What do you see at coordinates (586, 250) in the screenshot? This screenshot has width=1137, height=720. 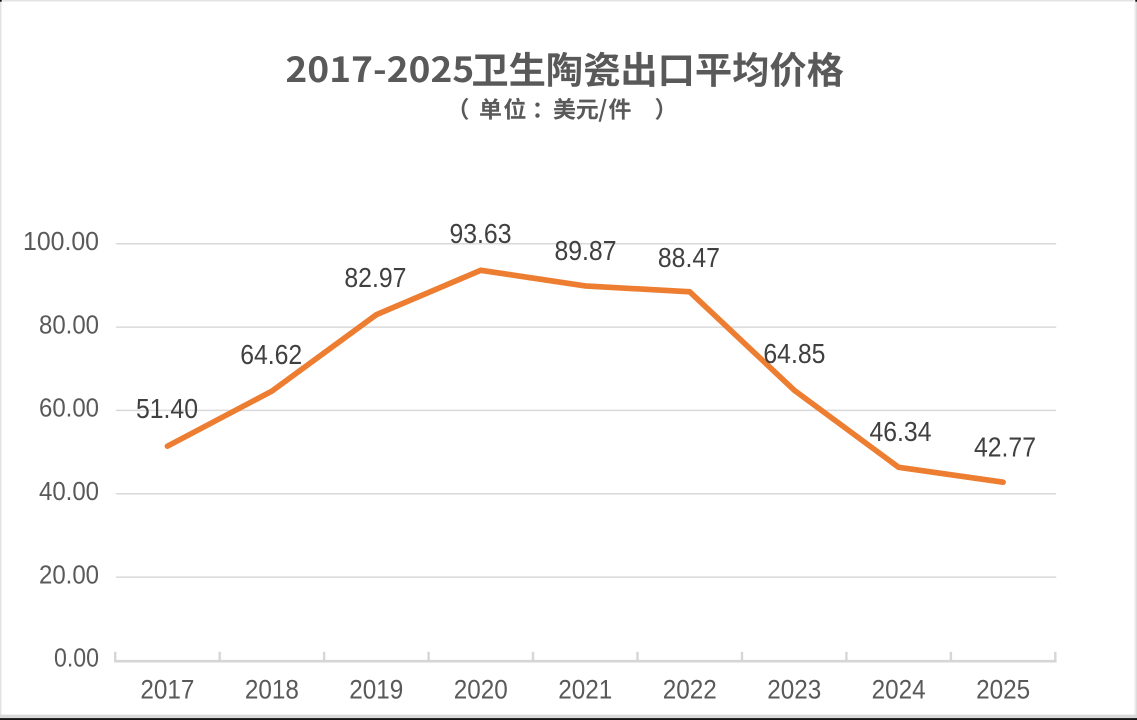 I see `svg-text: 89.87` at bounding box center [586, 250].